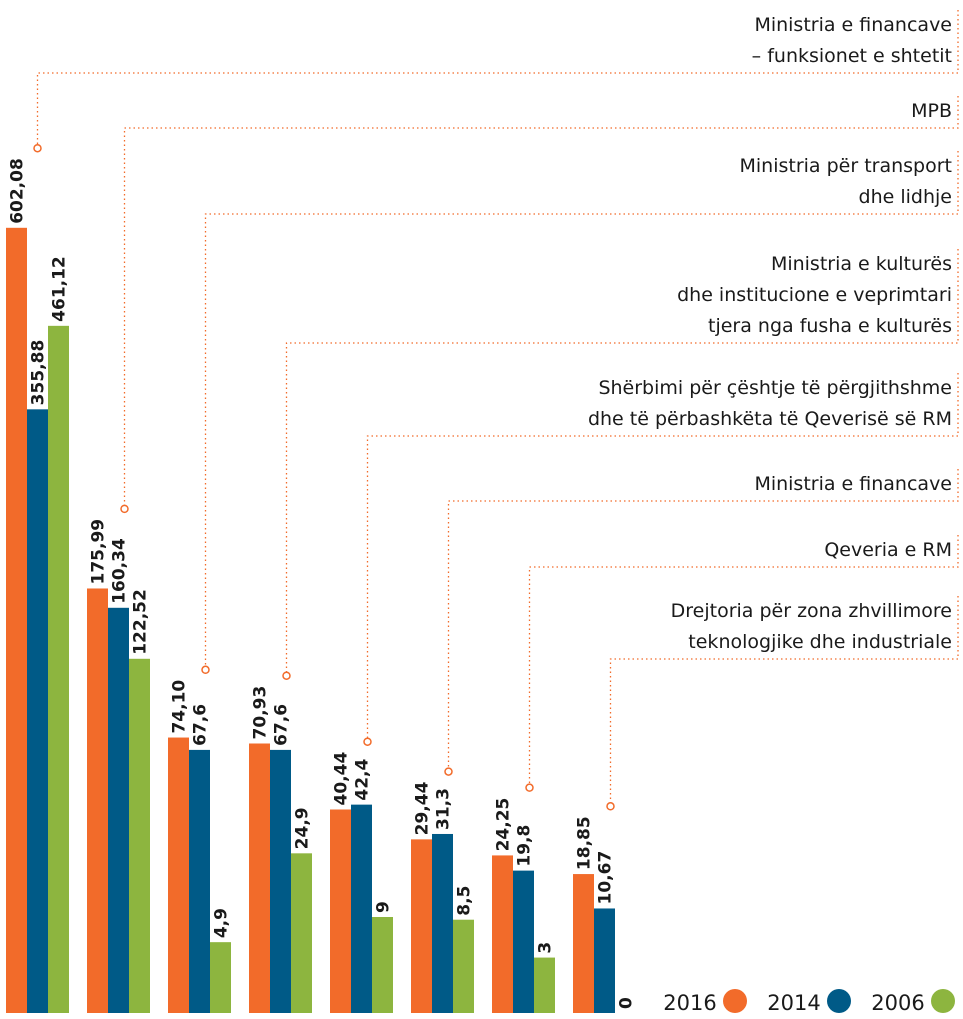 The height and width of the screenshot is (1019, 963). Describe the element at coordinates (261, 713) in the screenshot. I see `value-label: 70,93` at that location.